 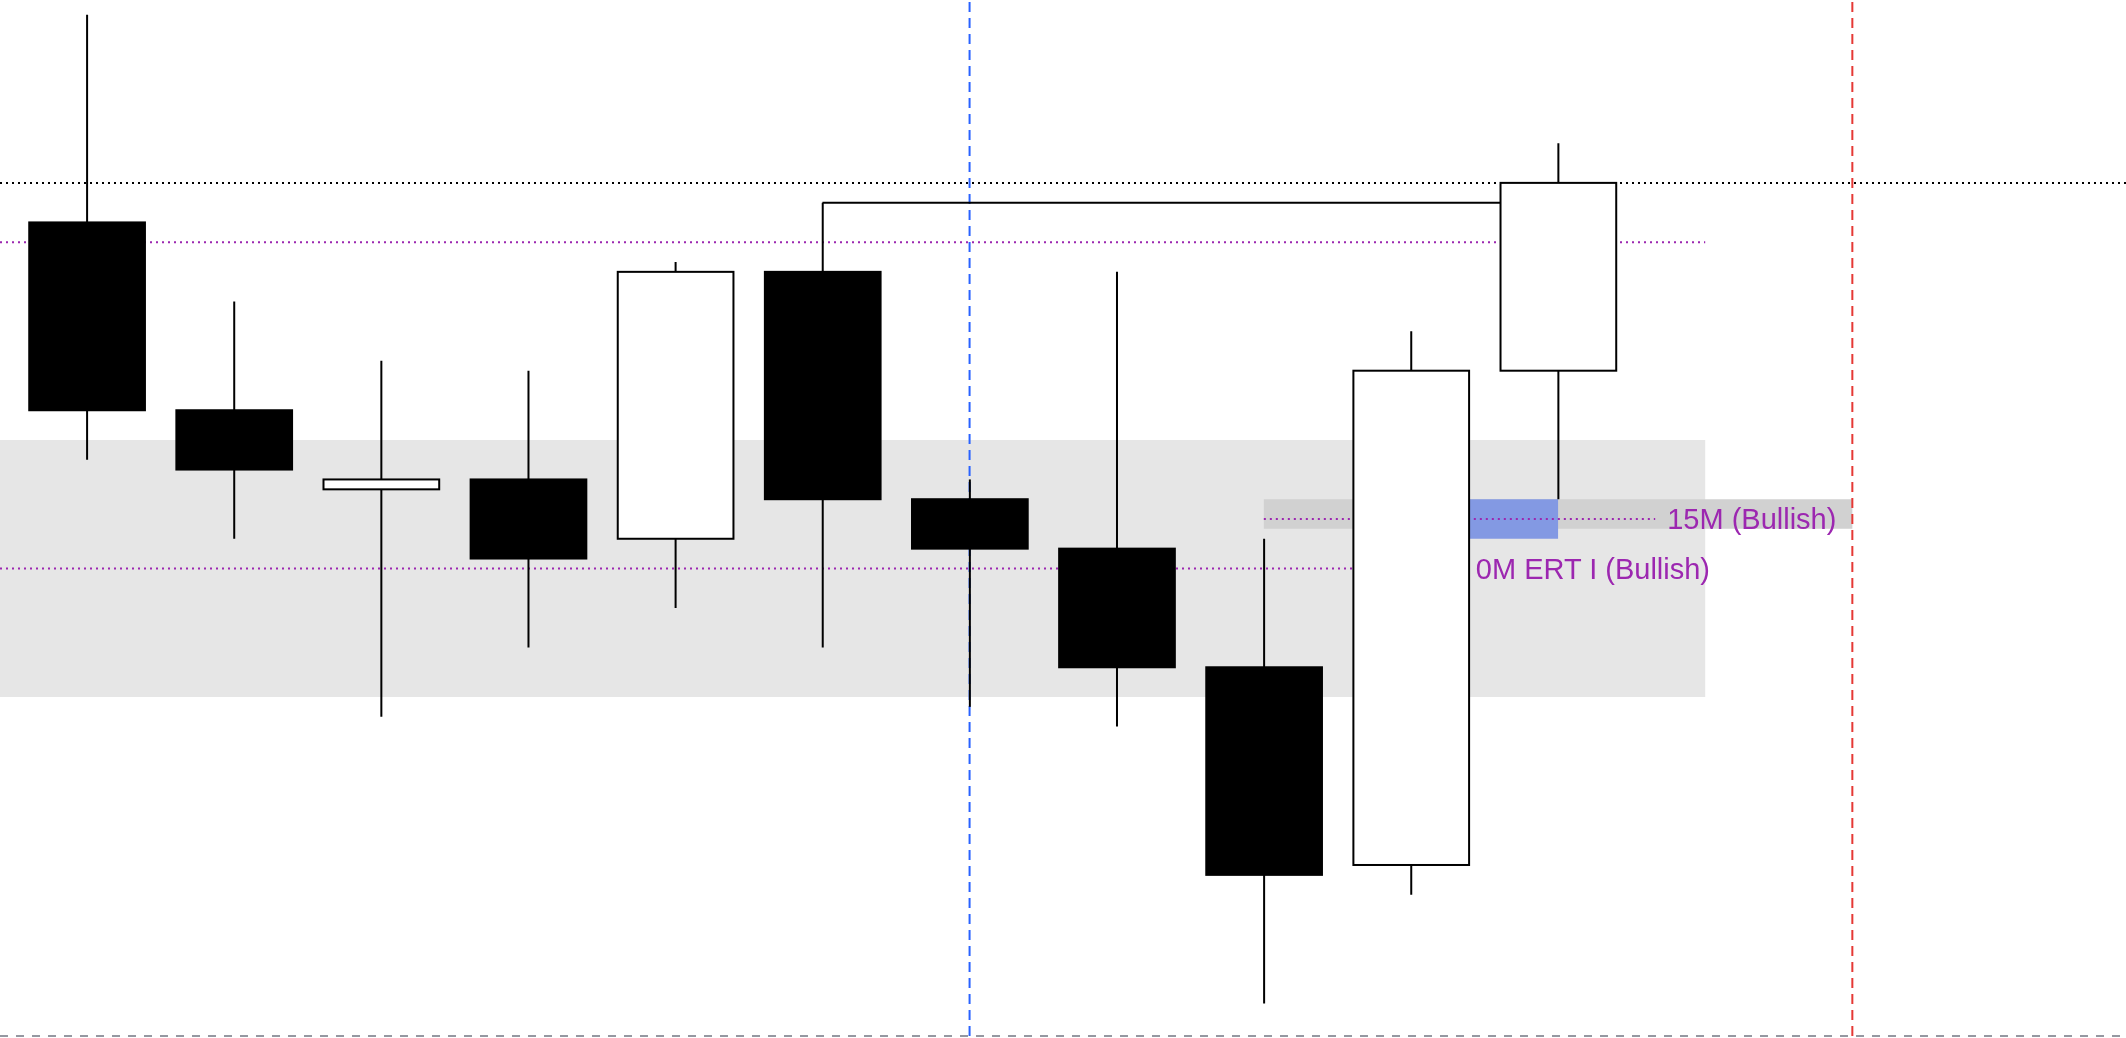 I want to click on ref-line-label: 0M ERT I (Bullish), so click(x=1593, y=568).